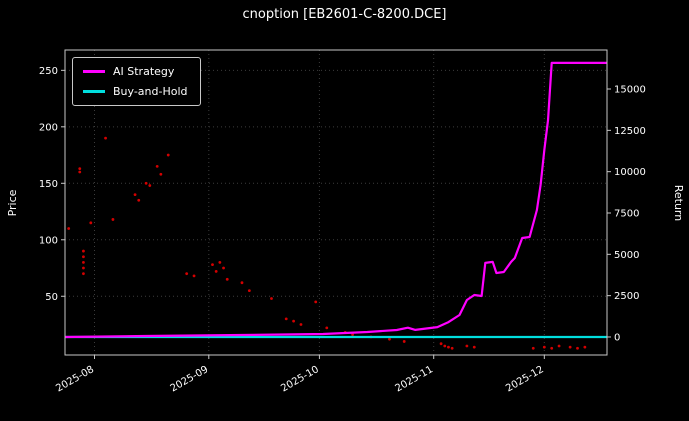 This screenshot has width=689, height=421. I want to click on right-axis-label: Return, so click(678, 203).